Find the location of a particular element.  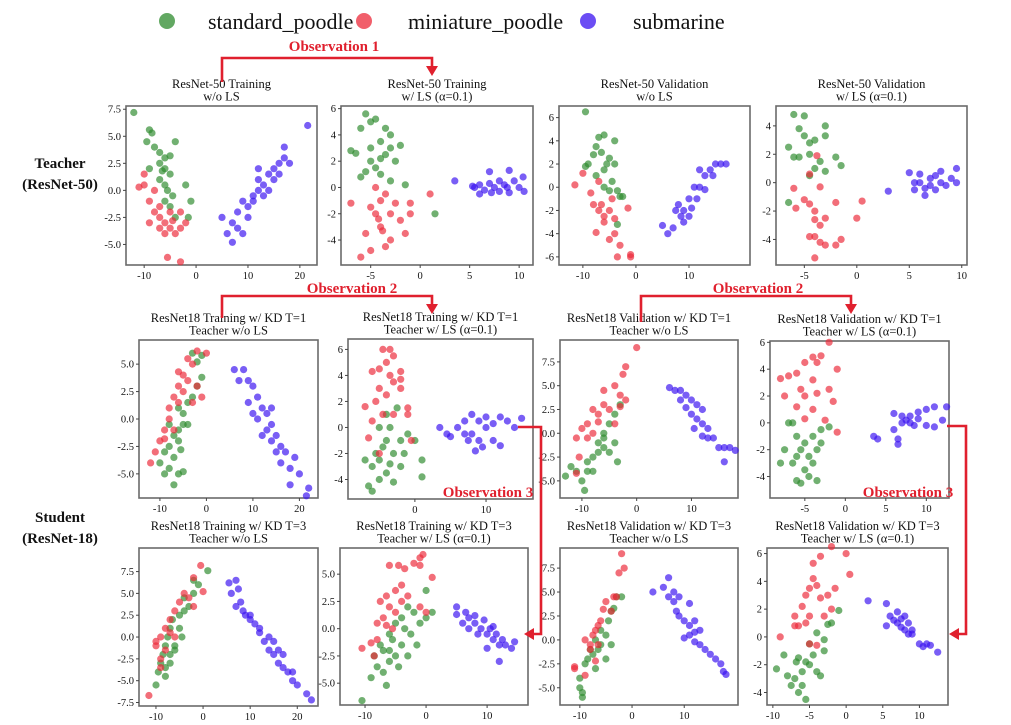

arrowhead-left-icon is located at coordinates (954, 634).